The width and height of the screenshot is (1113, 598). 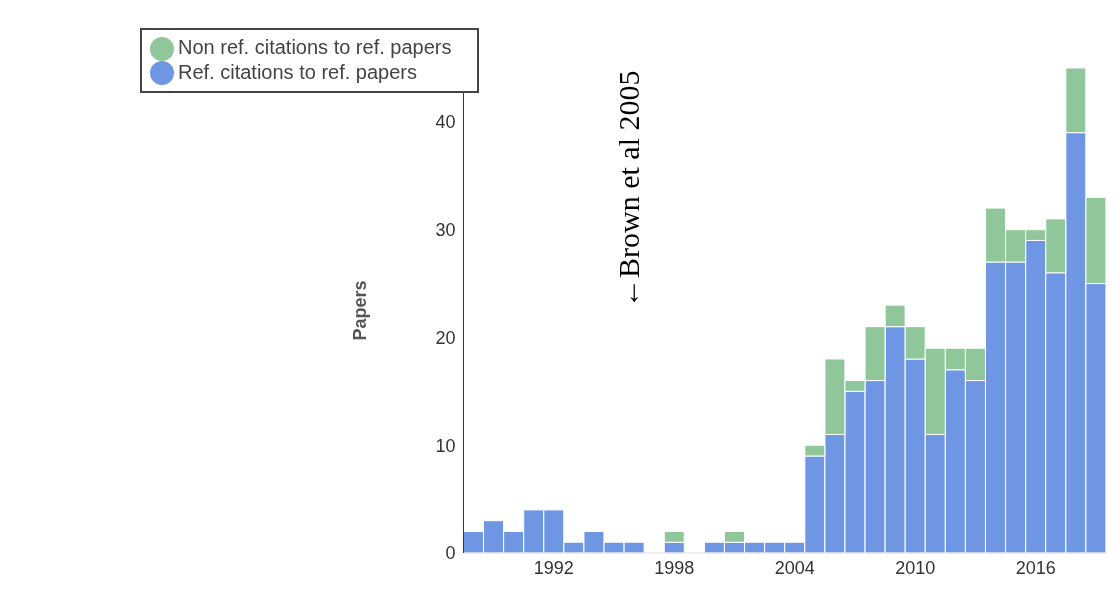 I want to click on x-tick-label: 2016, so click(x=1035, y=567).